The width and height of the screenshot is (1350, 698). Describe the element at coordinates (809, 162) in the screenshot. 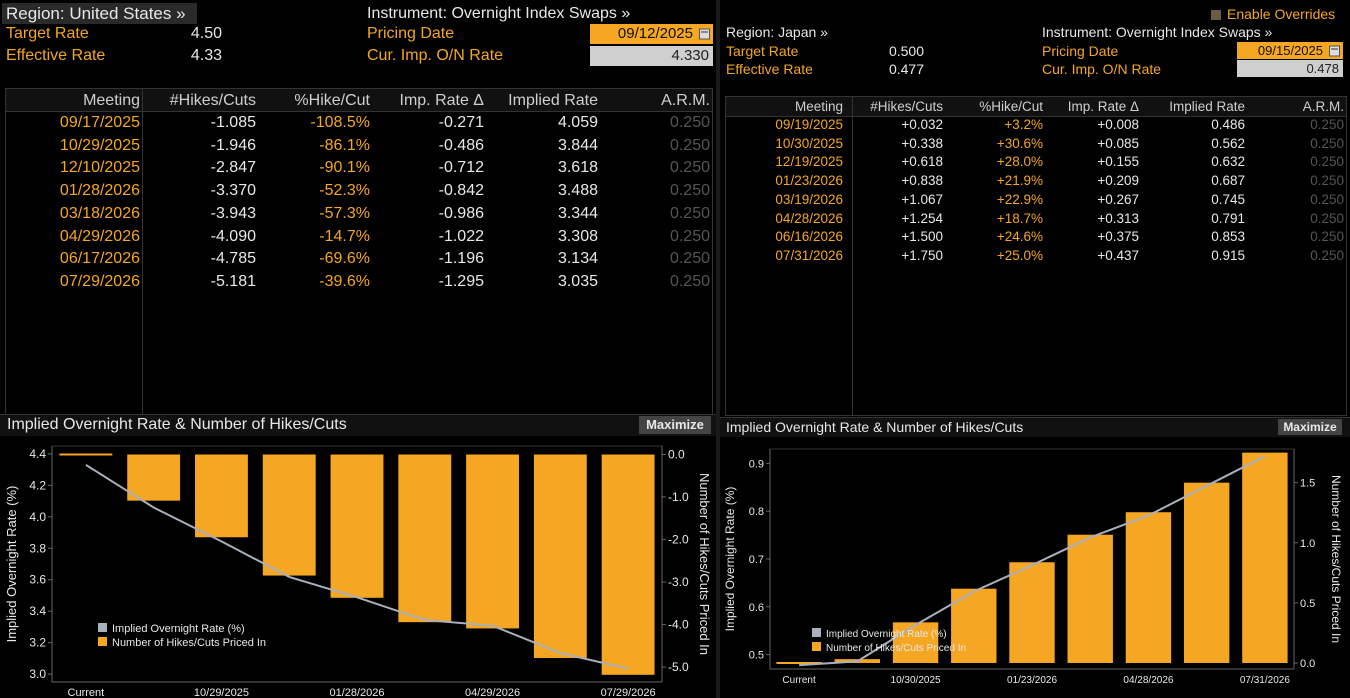

I see `cell-meeting: 12/19/2025` at that location.